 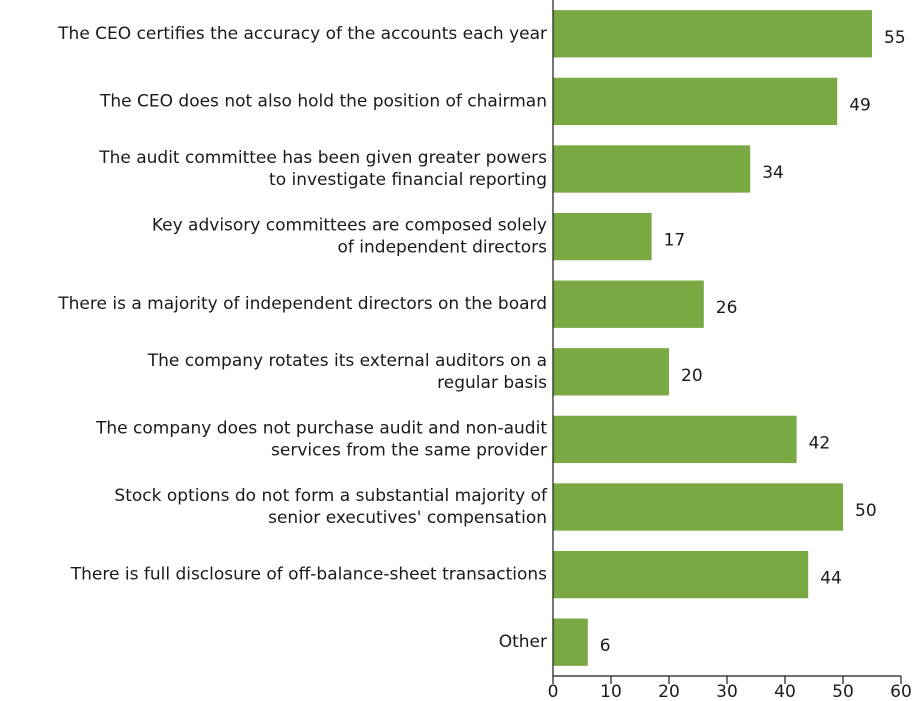 I want to click on value-label: 26, so click(x=727, y=308).